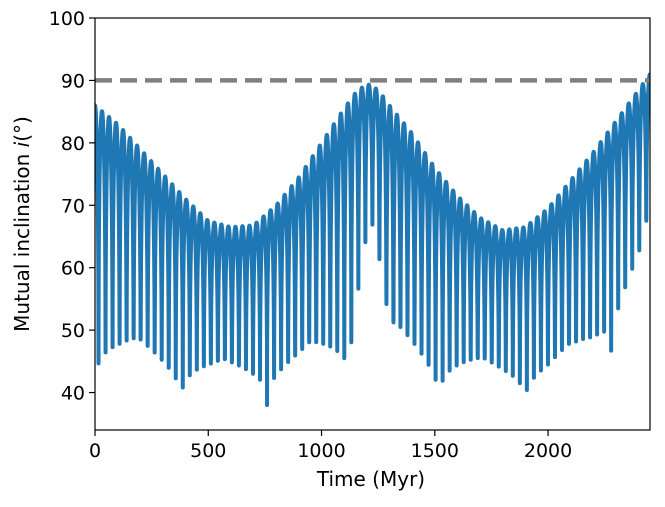 The image size is (665, 507). I want to click on y-tick-label: 80, so click(73, 144).